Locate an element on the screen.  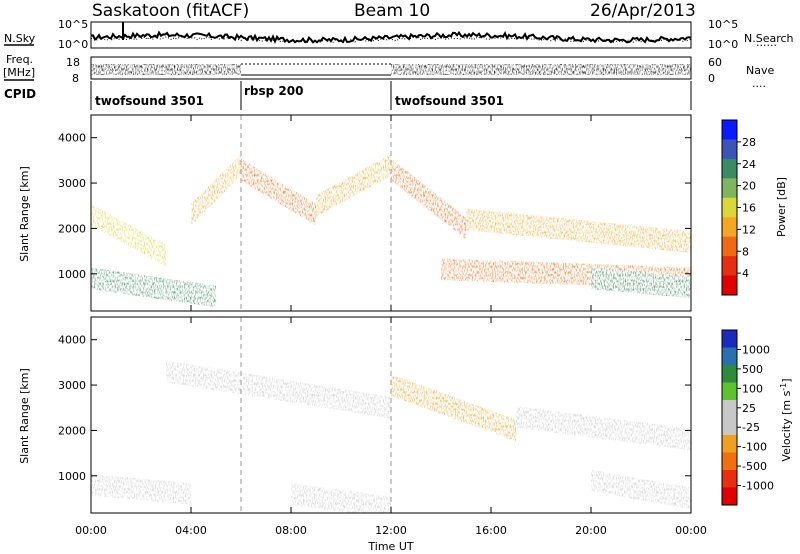
power-cbar-label-5: 8 is located at coordinates (745, 251).